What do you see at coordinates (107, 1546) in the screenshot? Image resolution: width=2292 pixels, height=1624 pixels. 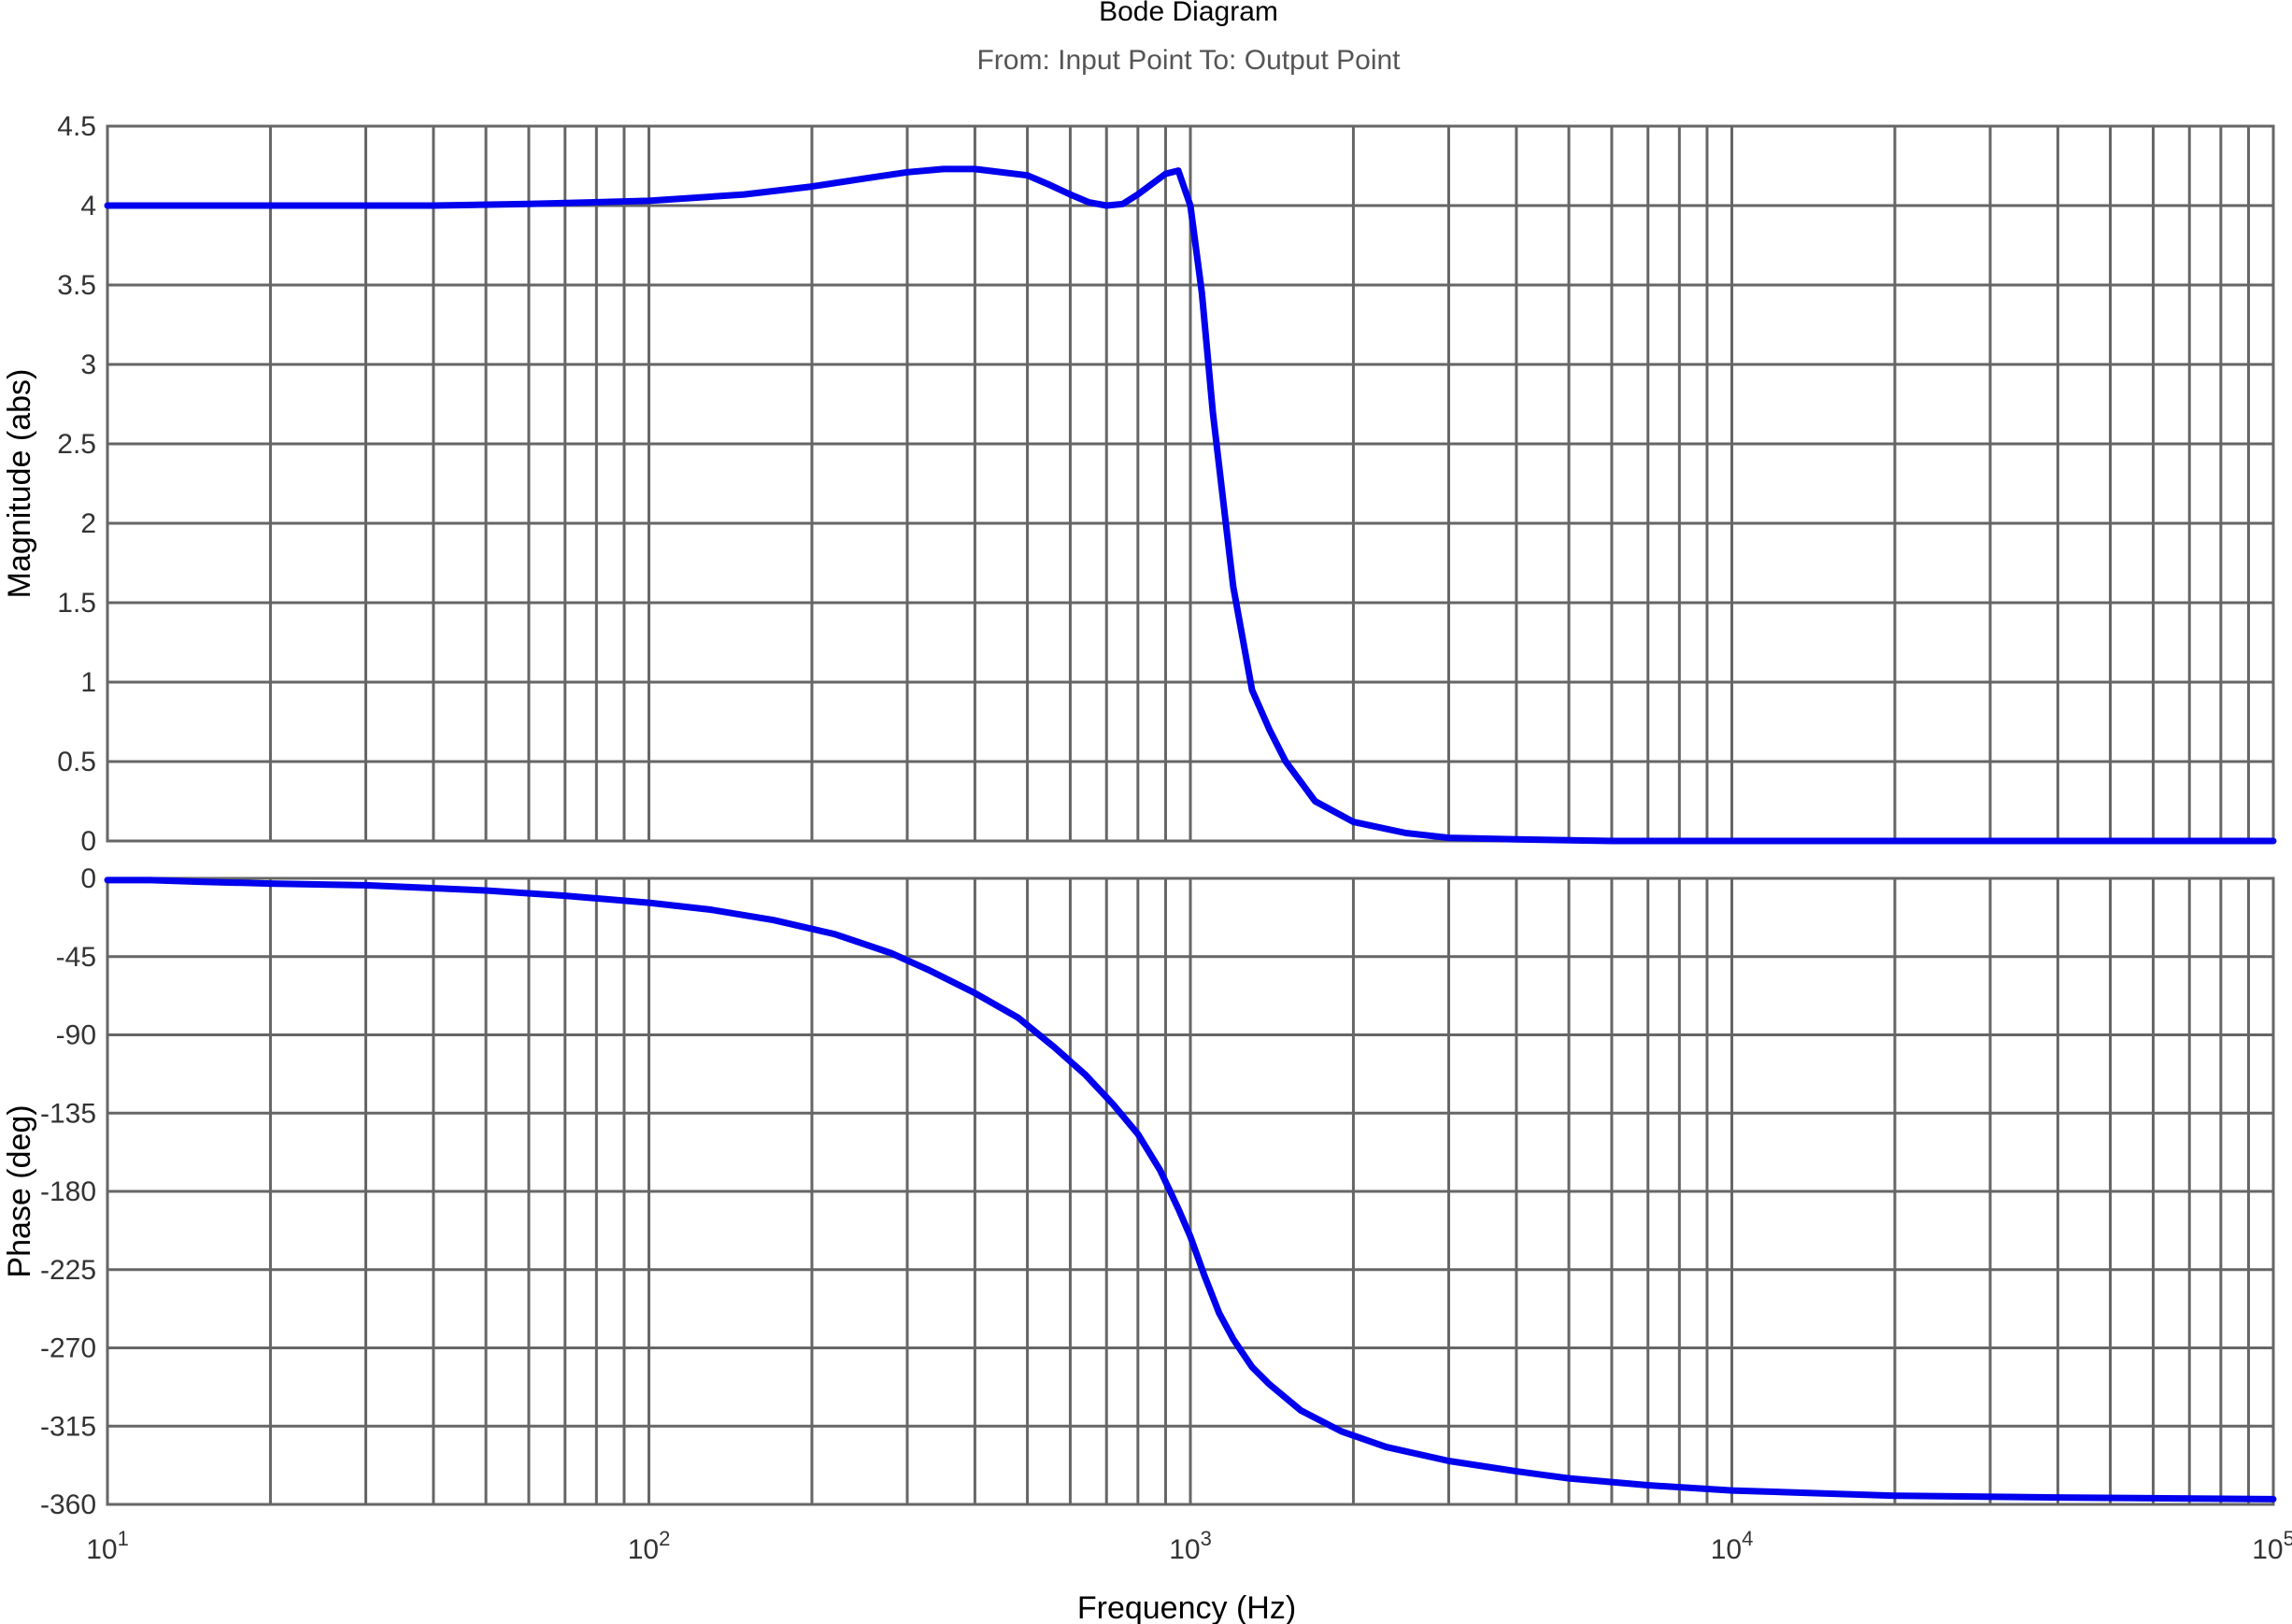 I see `x-tick-label: 10¹` at bounding box center [107, 1546].